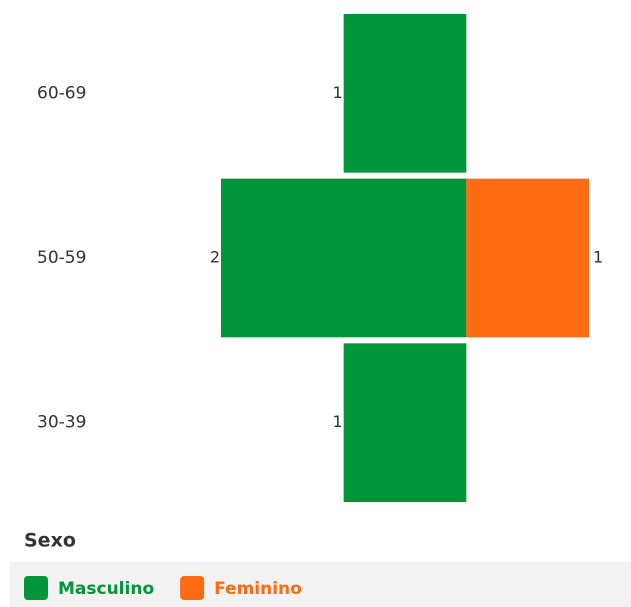 The image size is (631, 607). What do you see at coordinates (320, 584) in the screenshot?
I see `legend-background` at bounding box center [320, 584].